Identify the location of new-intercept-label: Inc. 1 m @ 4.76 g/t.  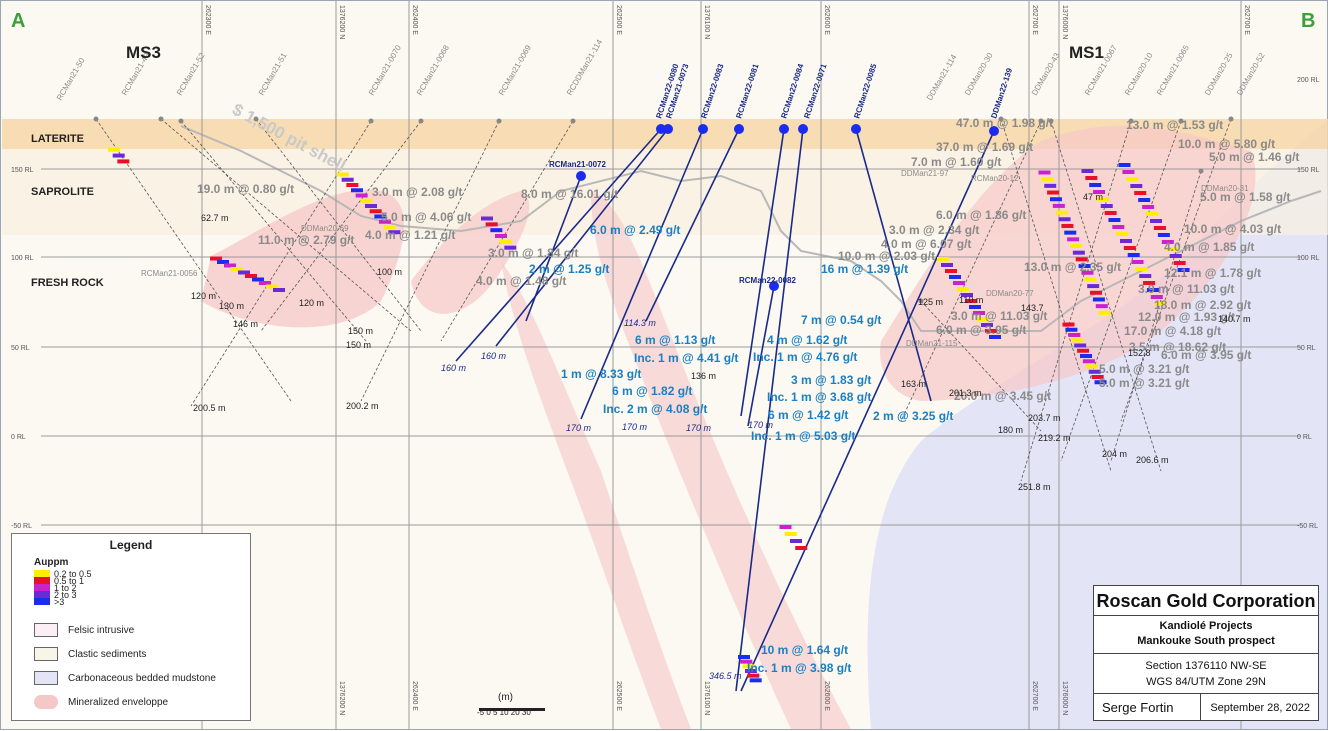
(805, 357).